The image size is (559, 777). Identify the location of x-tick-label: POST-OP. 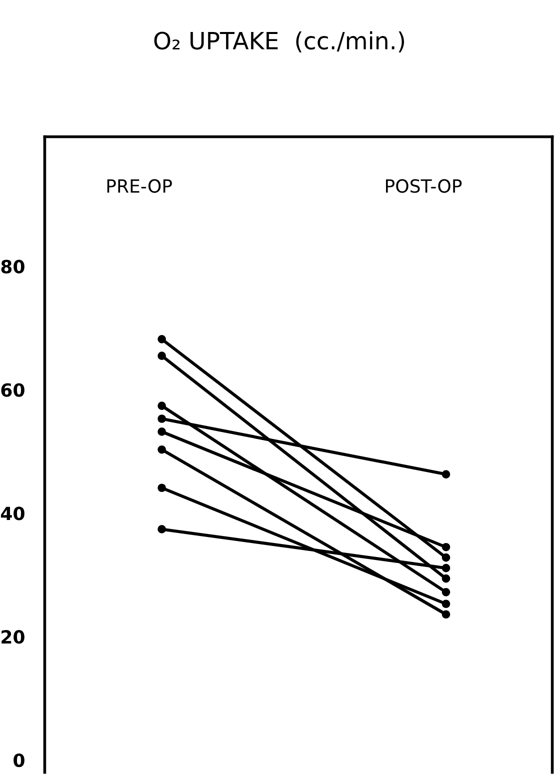
(424, 186).